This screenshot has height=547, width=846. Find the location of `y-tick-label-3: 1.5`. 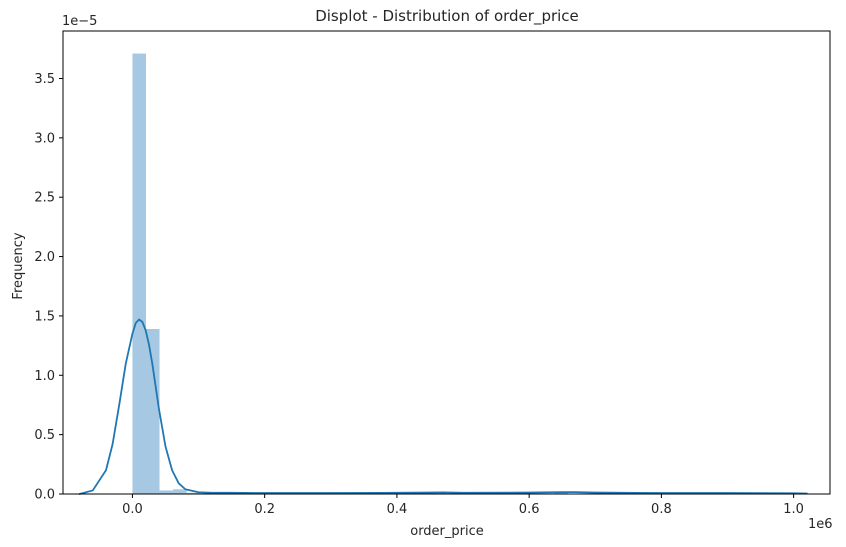

y-tick-label-3: 1.5 is located at coordinates (44, 316).